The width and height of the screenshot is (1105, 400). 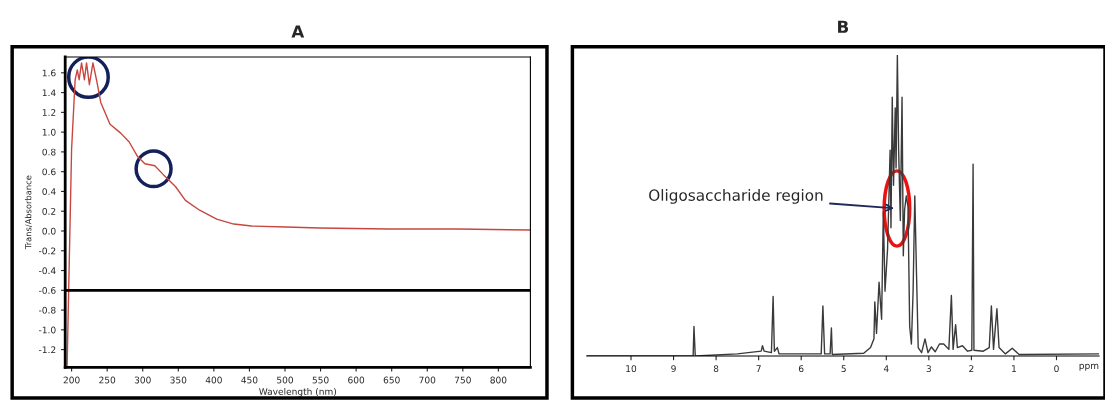 What do you see at coordinates (49, 112) in the screenshot?
I see `y-tick-label: 1.2` at bounding box center [49, 112].